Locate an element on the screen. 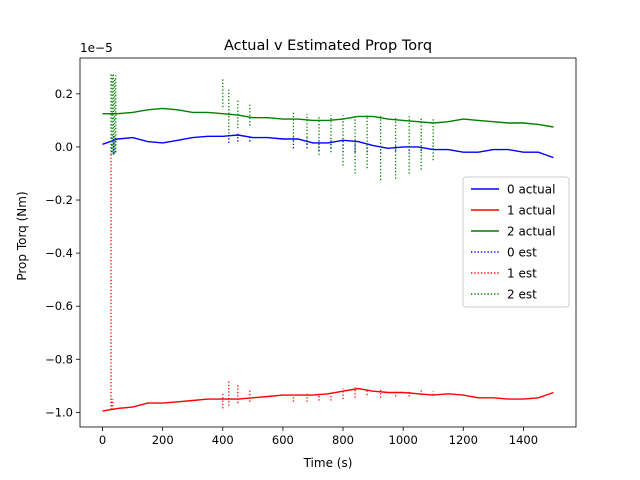 The height and width of the screenshot is (480, 640). y-tick-label-1: 0.0 is located at coordinates (64, 147).